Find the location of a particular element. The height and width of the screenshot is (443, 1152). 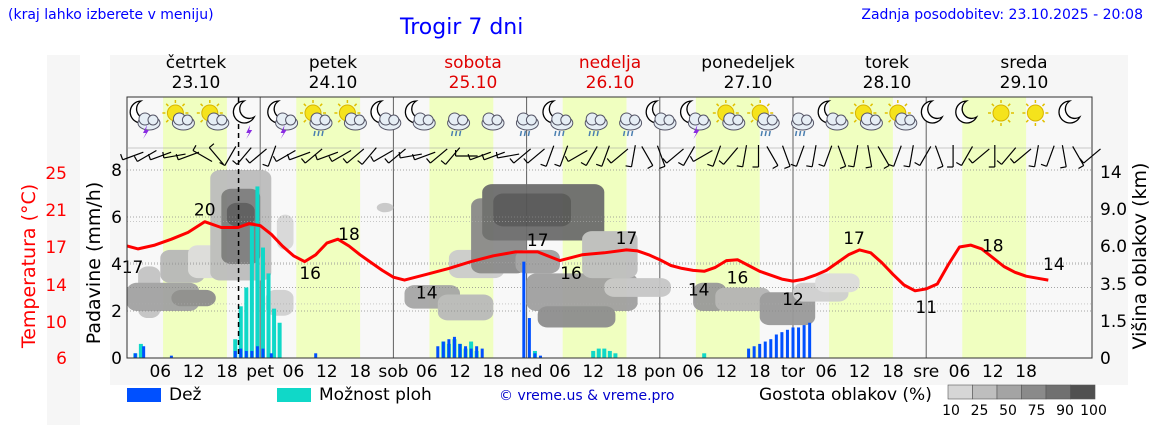

precip-axis-tick: 2 is located at coordinates (116, 312).